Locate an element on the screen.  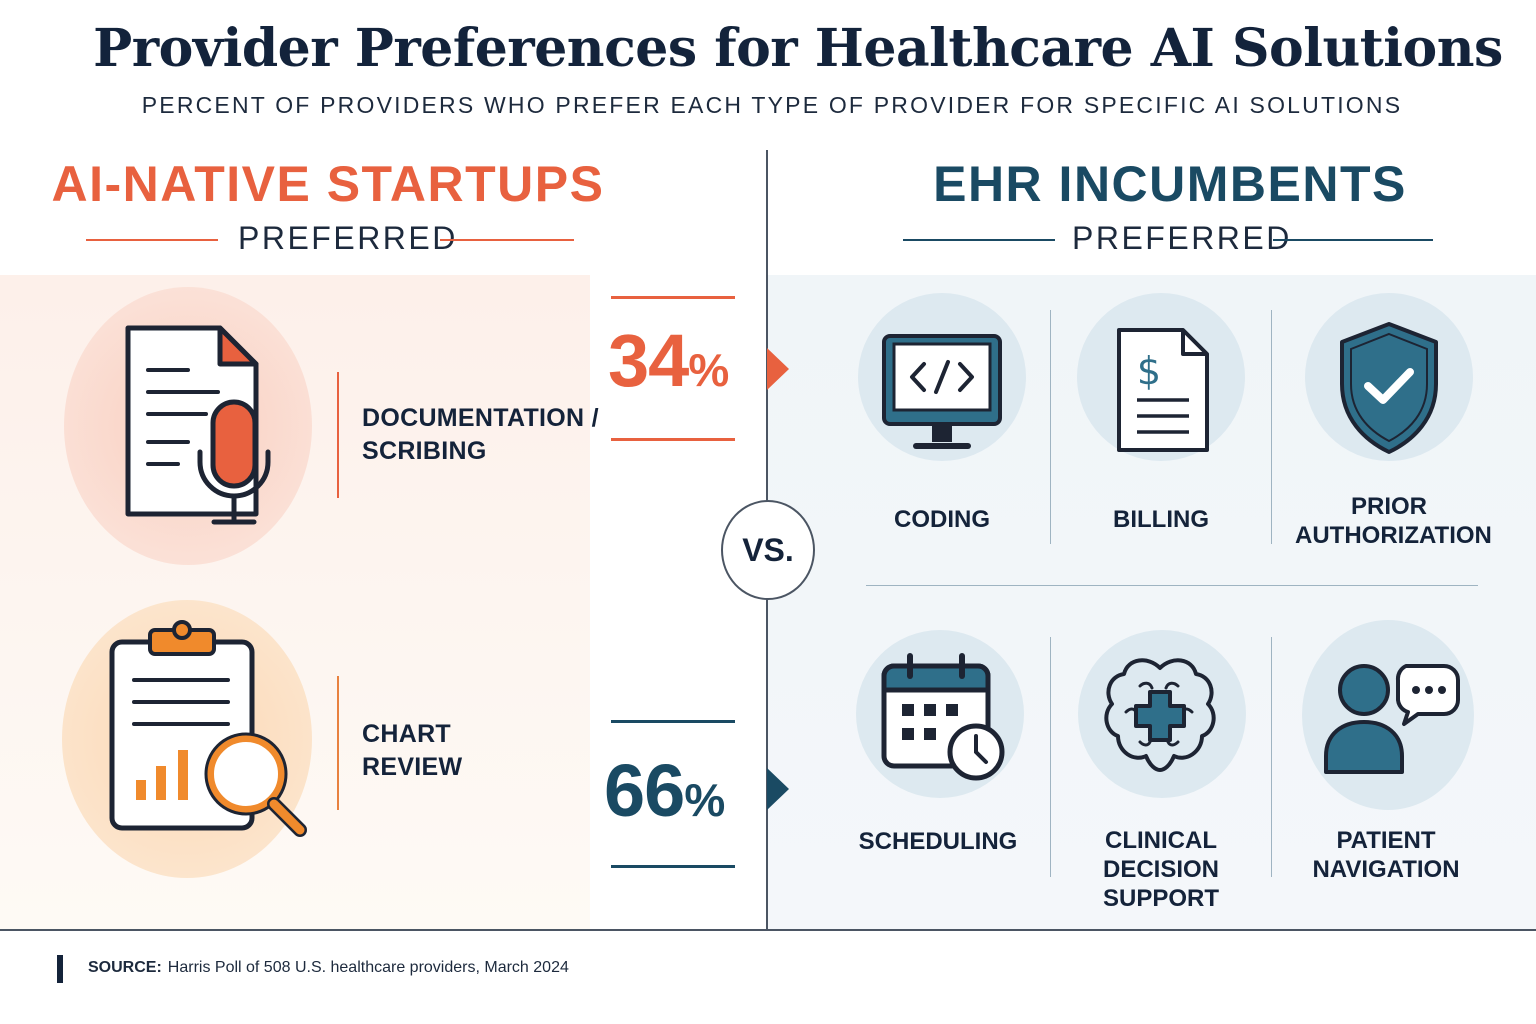
billing-label: BILLING is located at coordinates (1161, 519).